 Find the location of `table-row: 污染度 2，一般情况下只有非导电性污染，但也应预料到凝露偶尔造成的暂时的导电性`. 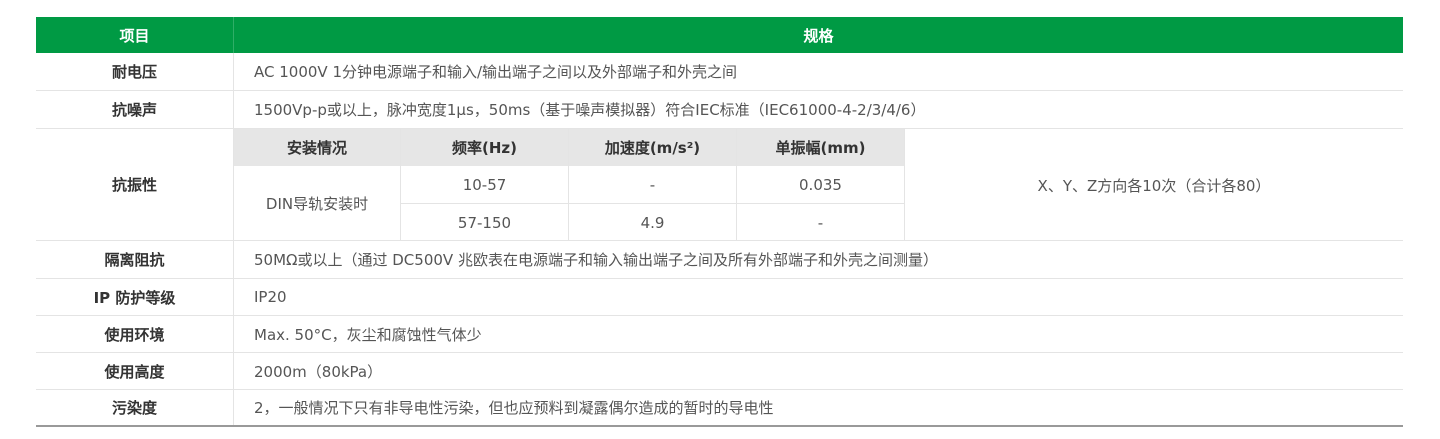

table-row: 污染度 2，一般情况下只有非导电性污染，但也应预料到凝露偶尔造成的暂时的导电性 is located at coordinates (719, 408).